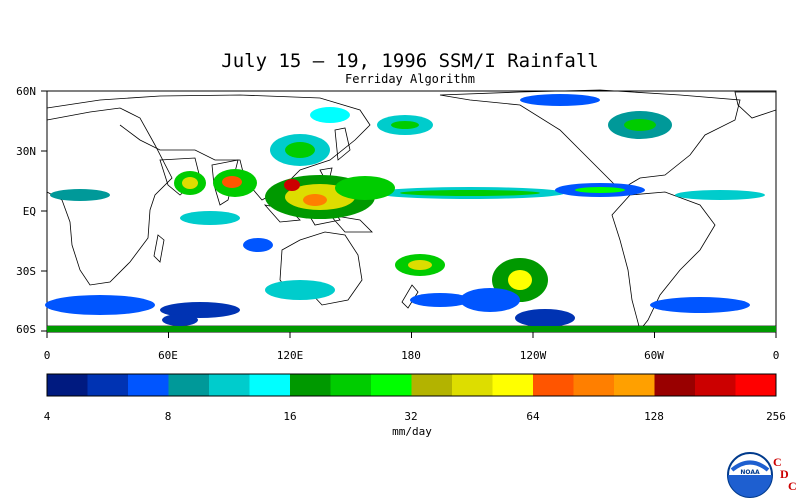  Describe the element at coordinates (654, 355) in the screenshot. I see `lon-label-60w: 60W` at that location.